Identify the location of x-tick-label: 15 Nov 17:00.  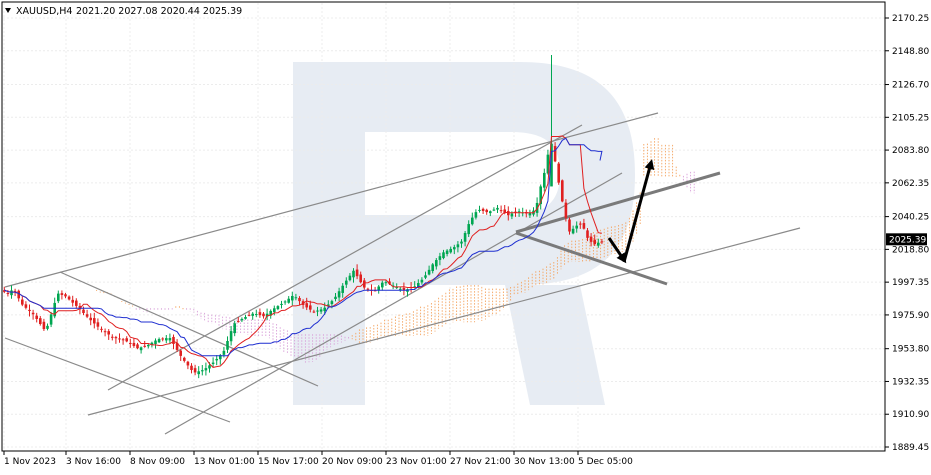
(288, 462).